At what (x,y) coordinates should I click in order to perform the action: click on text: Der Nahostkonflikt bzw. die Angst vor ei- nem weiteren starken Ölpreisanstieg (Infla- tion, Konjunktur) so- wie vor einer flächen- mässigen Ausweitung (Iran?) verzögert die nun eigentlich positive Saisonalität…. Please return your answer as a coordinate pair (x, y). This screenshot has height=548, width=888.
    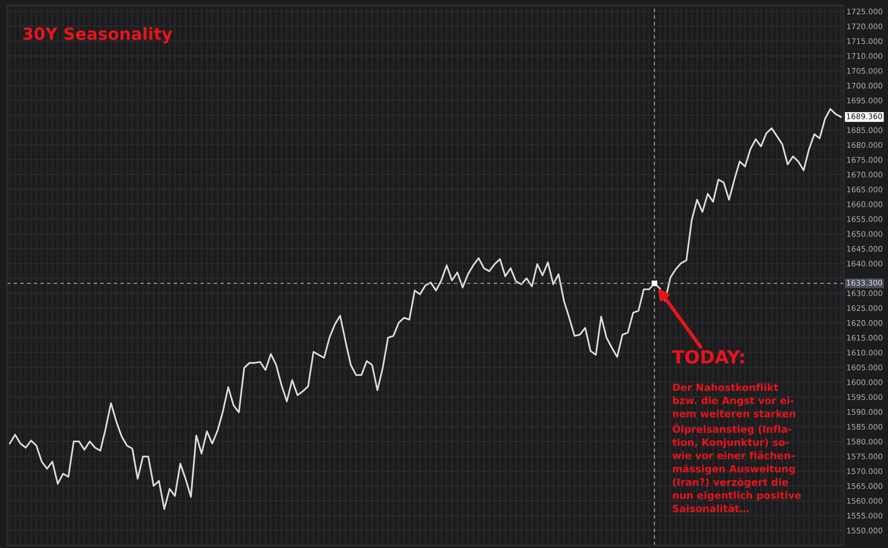
    Looking at the image, I should click on (736, 447).